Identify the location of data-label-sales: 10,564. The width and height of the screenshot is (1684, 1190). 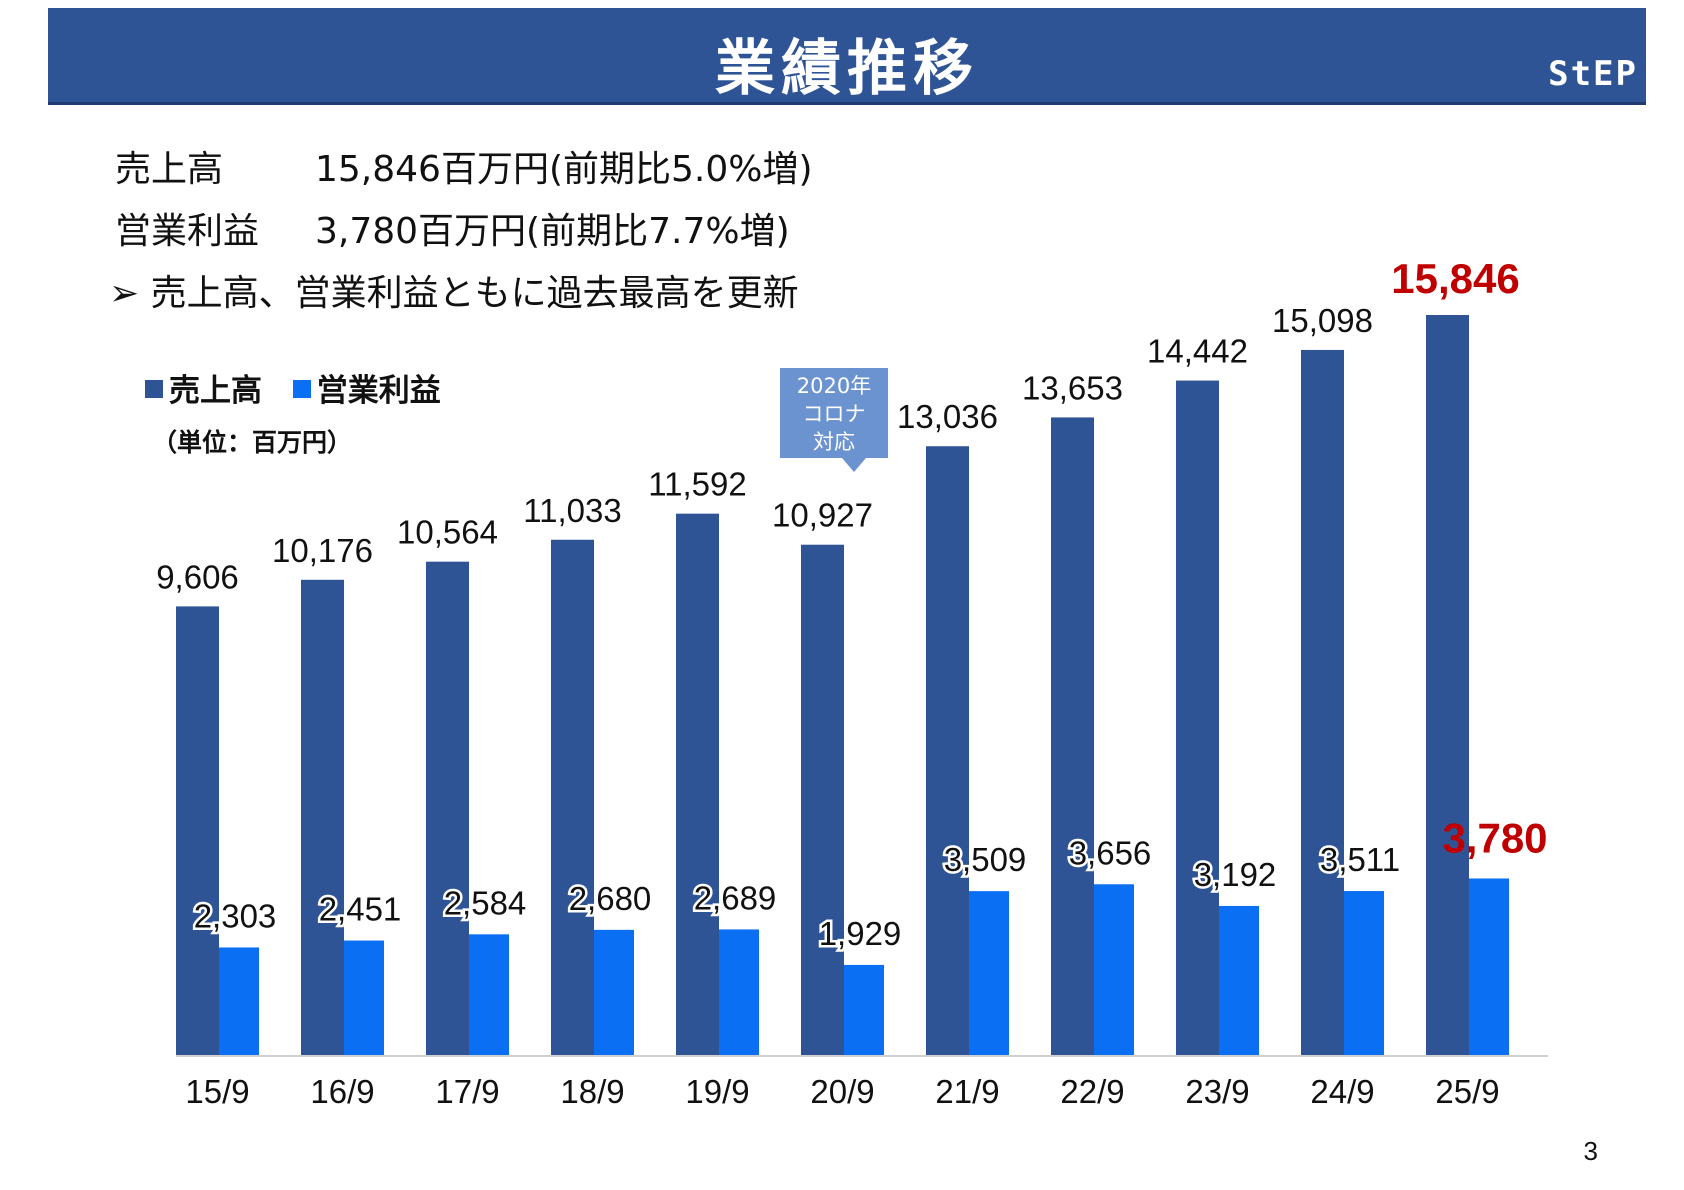
(447, 532).